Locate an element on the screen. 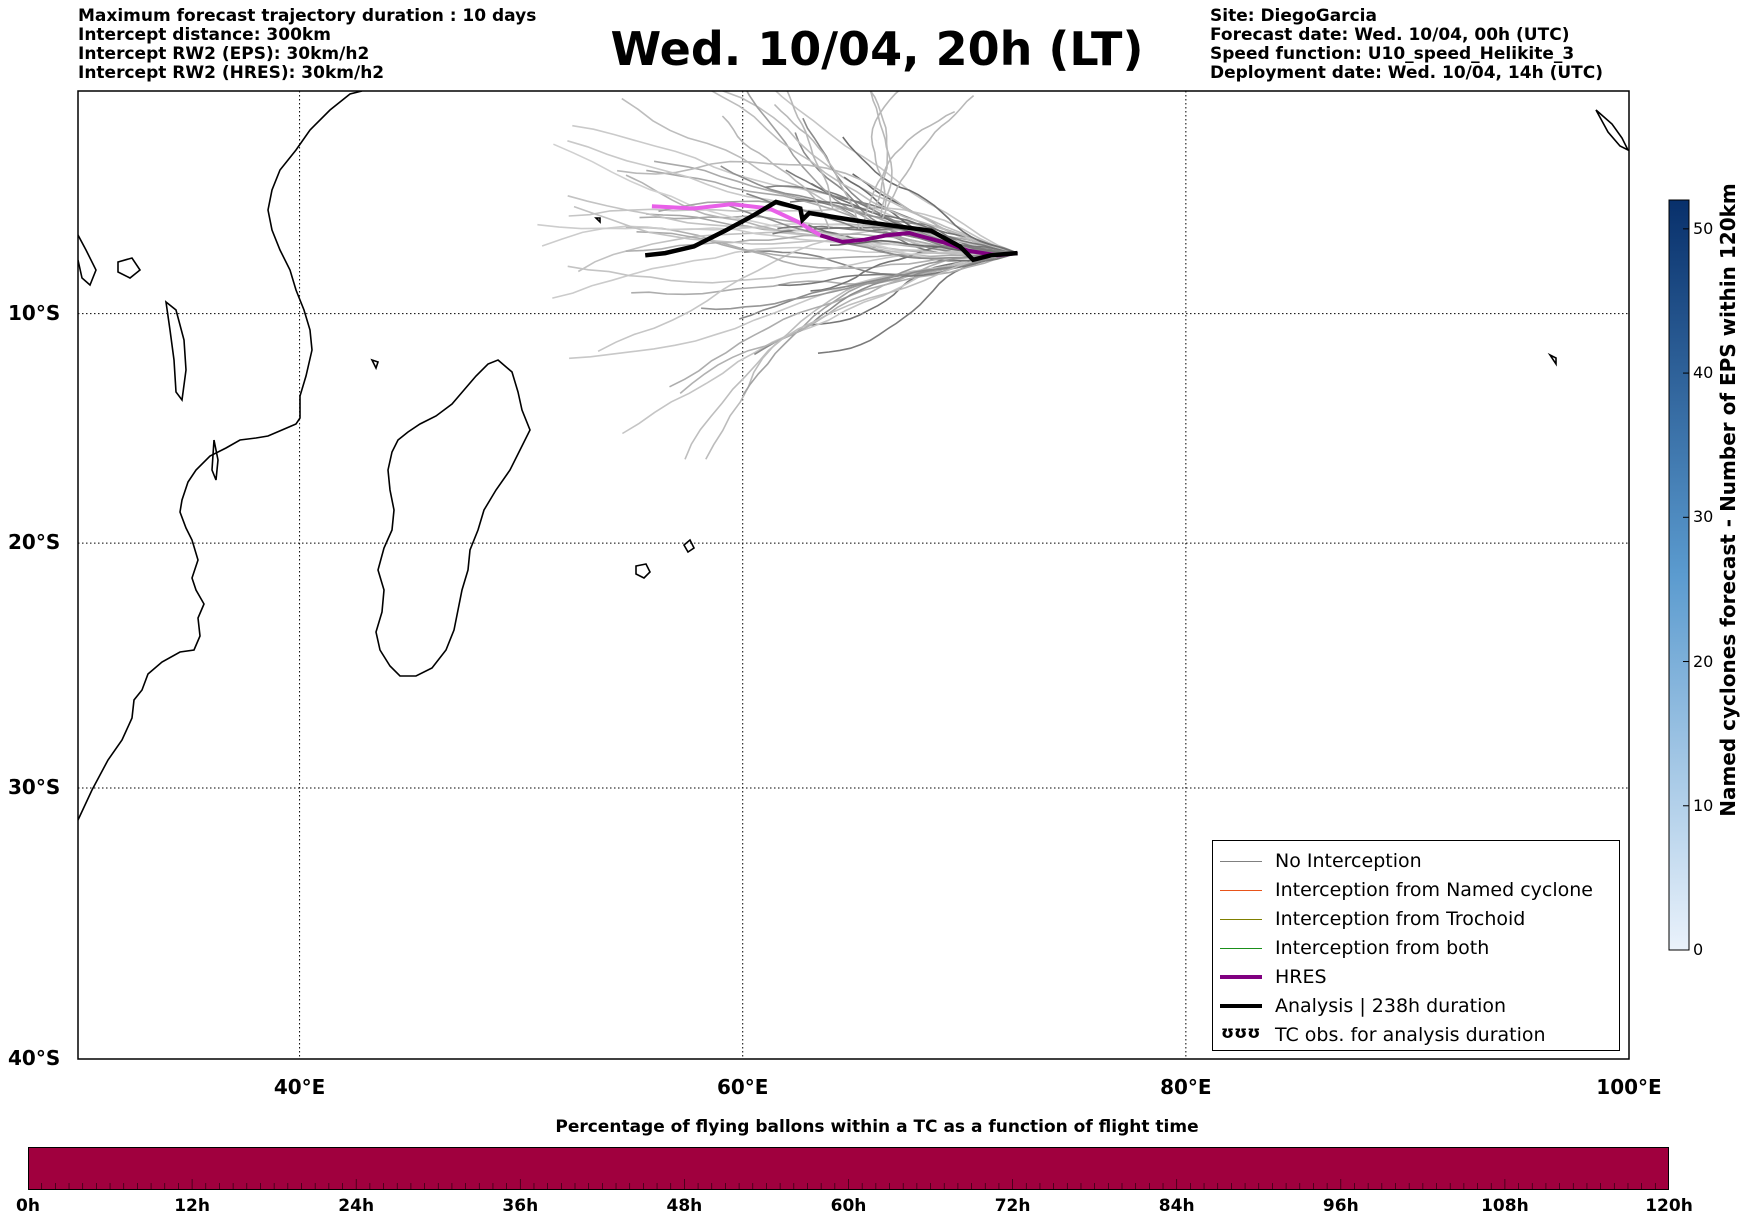 This screenshot has height=1223, width=1754. legend-item: Interception from Trochoid is located at coordinates (1416, 919).